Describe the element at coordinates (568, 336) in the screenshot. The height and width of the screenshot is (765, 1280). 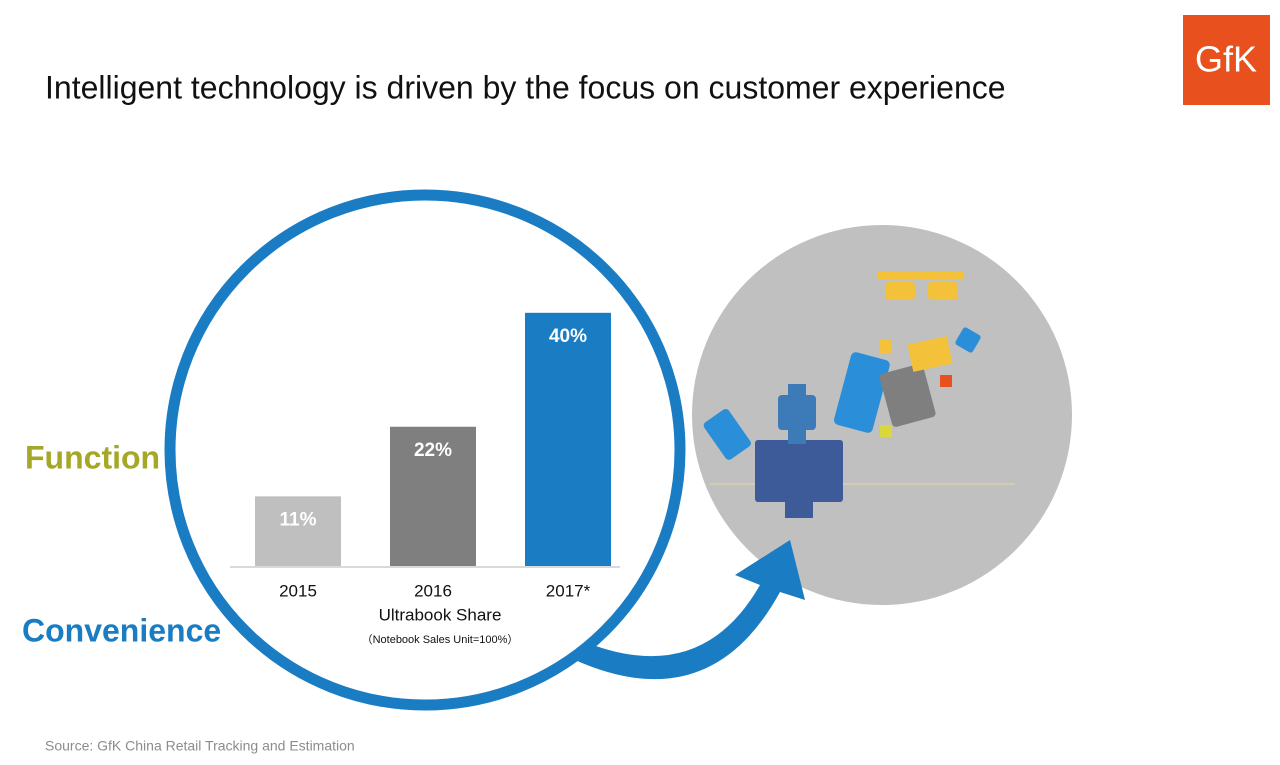
I see `value-label: 40%` at that location.